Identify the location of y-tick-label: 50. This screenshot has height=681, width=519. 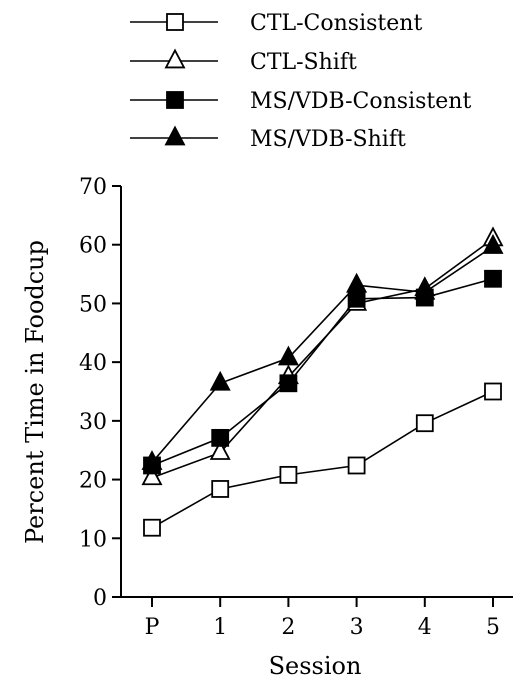
(93, 304).